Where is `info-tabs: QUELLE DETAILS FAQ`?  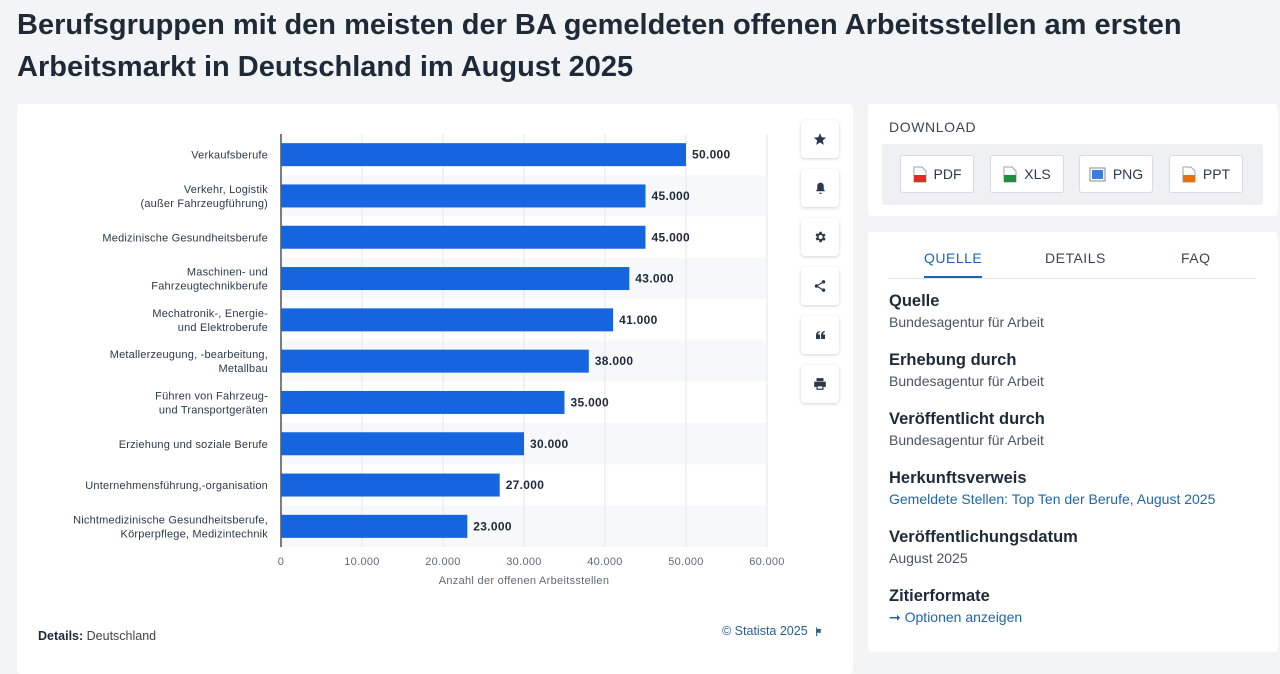
info-tabs: QUELLE DETAILS FAQ is located at coordinates (1072, 263).